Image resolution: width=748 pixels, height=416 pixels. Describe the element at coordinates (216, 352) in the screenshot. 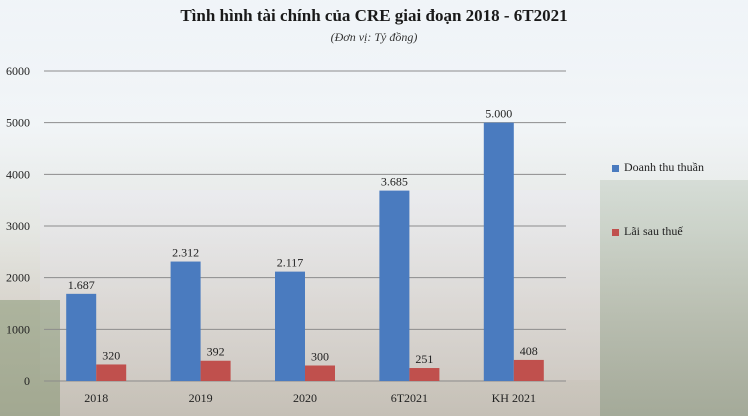

I see `data-label: 392` at that location.